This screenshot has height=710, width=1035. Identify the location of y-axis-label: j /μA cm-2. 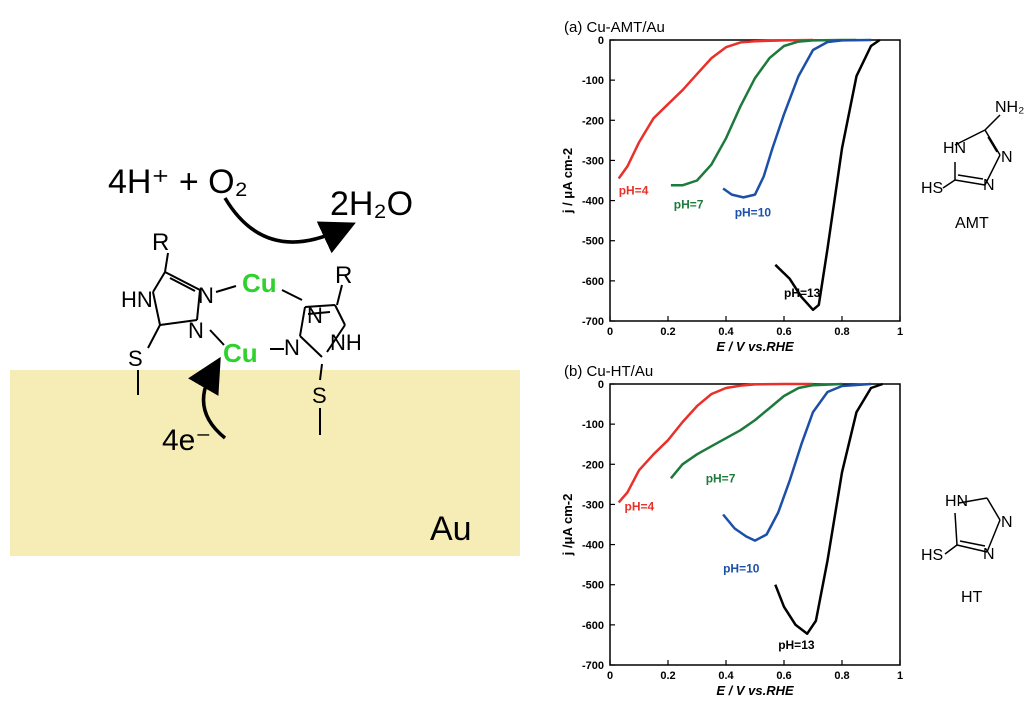
(567, 525).